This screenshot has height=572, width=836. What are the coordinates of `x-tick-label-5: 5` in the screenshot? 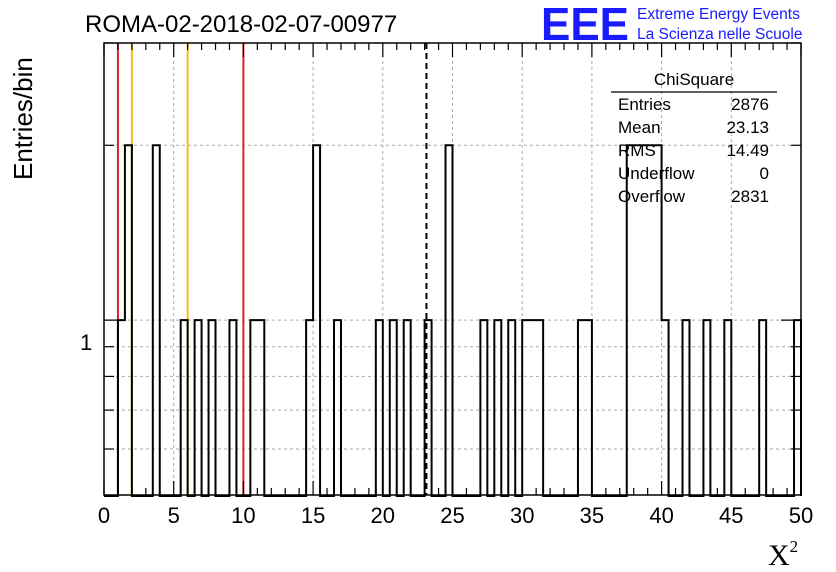 It's located at (174, 515).